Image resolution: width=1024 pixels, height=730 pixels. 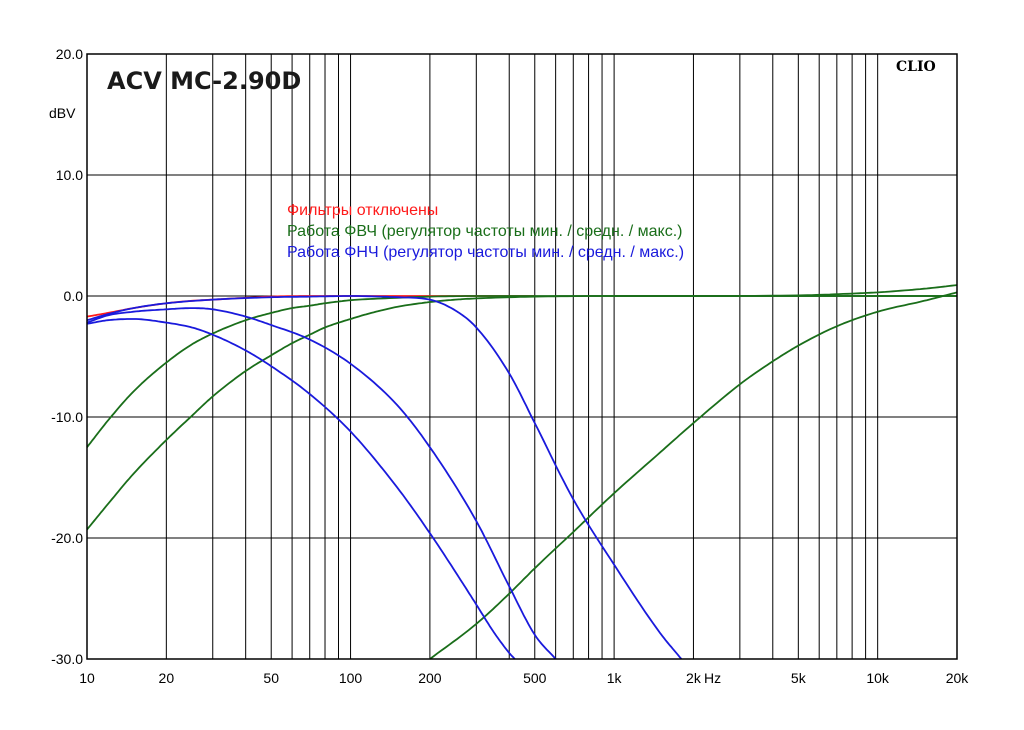 I want to click on x-tick-label: 200, so click(x=430, y=678).